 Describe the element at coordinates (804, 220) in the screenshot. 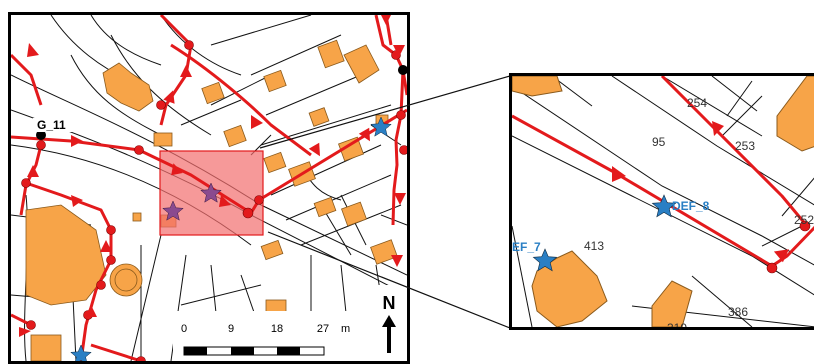

I see `parcel-label-252: 252` at that location.